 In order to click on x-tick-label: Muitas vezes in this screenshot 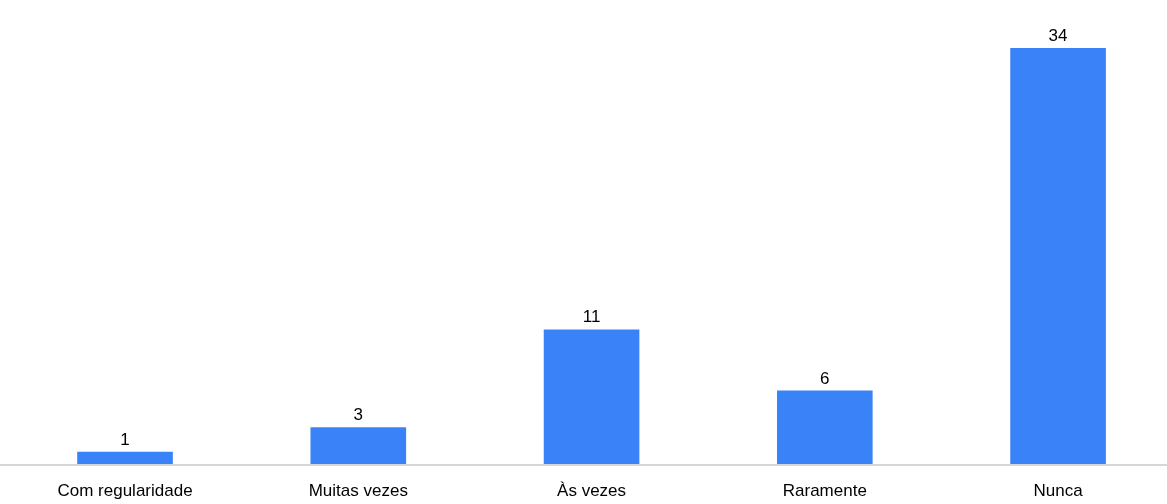, I will do `click(358, 491)`.